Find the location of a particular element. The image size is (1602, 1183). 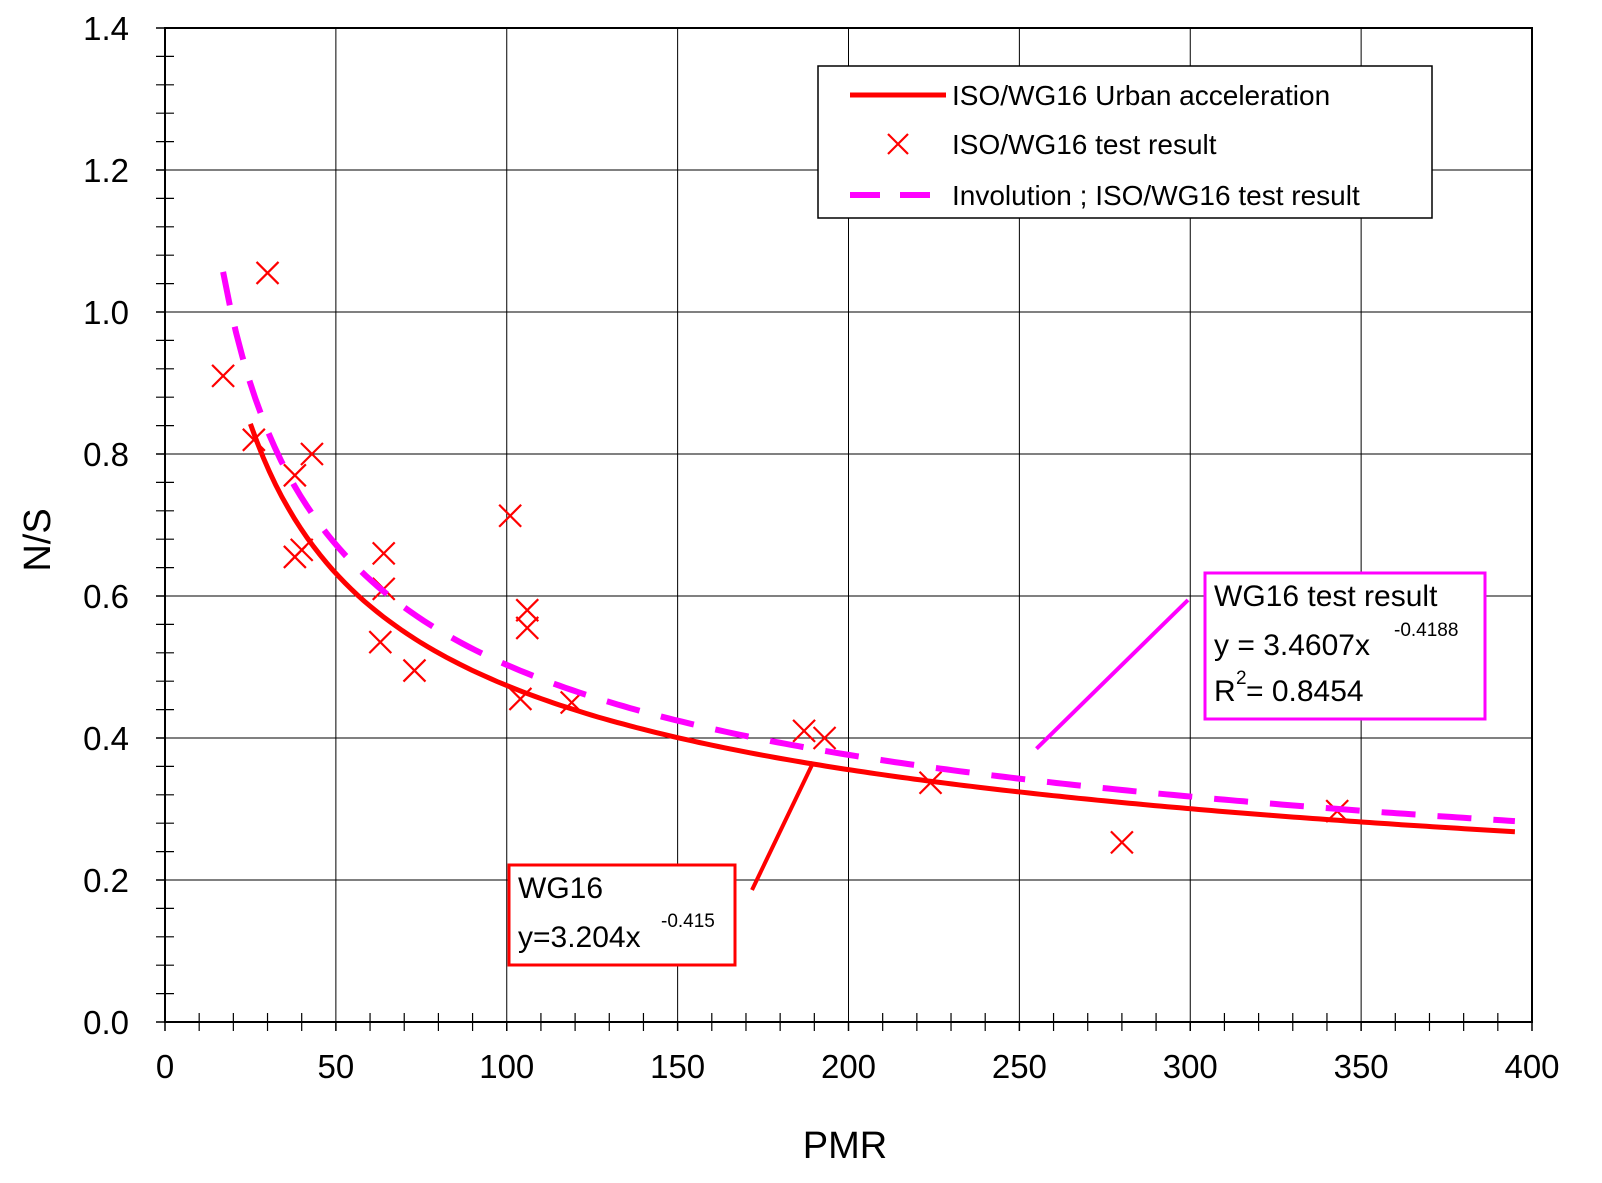

wg16-test-annotation-box is located at coordinates (1345, 646).